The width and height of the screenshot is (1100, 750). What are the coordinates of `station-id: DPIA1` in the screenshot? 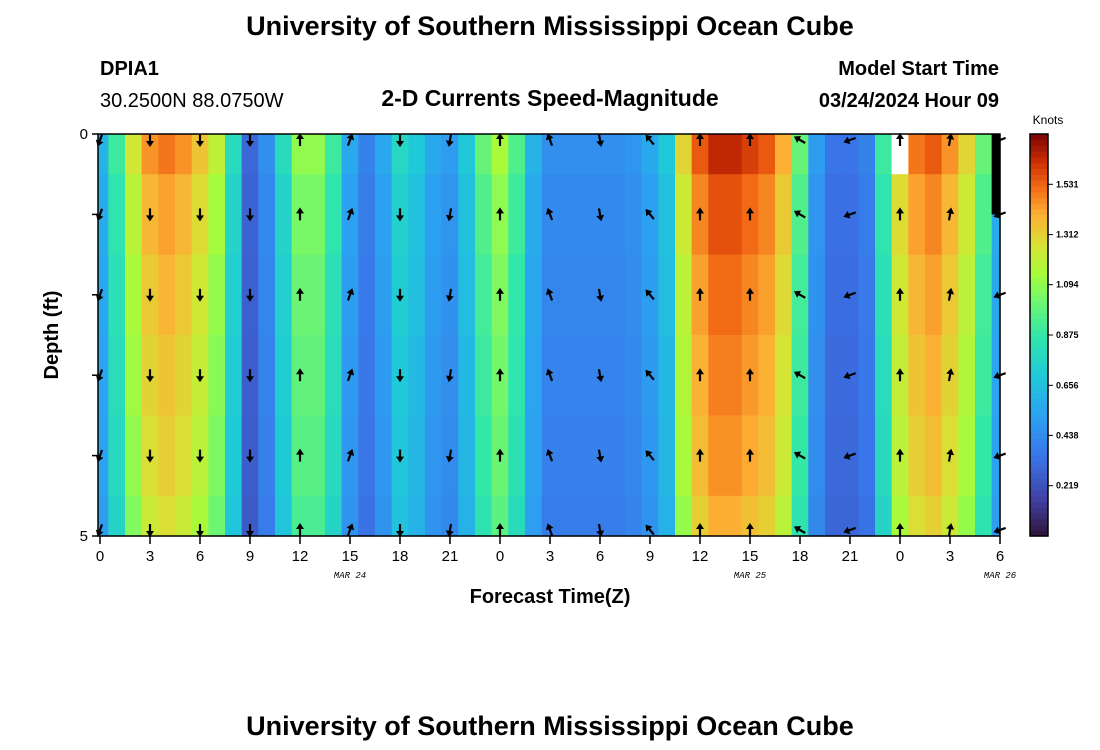 It's located at (129, 69).